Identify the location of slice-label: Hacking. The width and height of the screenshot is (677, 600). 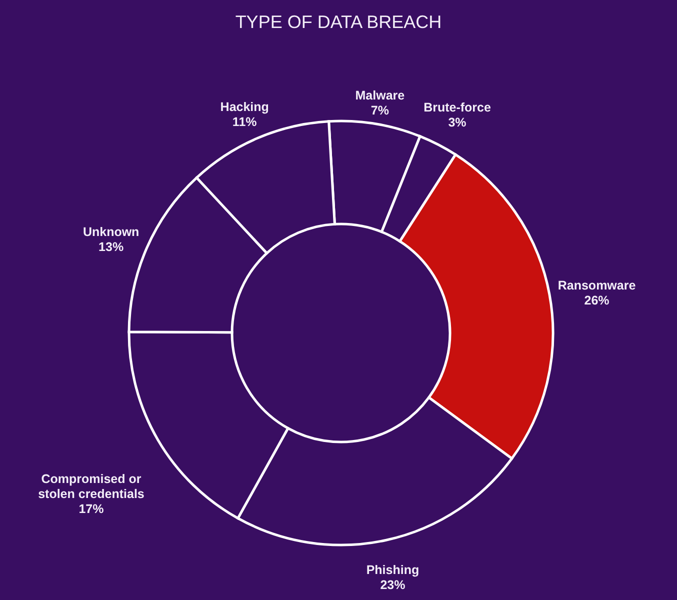
(244, 107).